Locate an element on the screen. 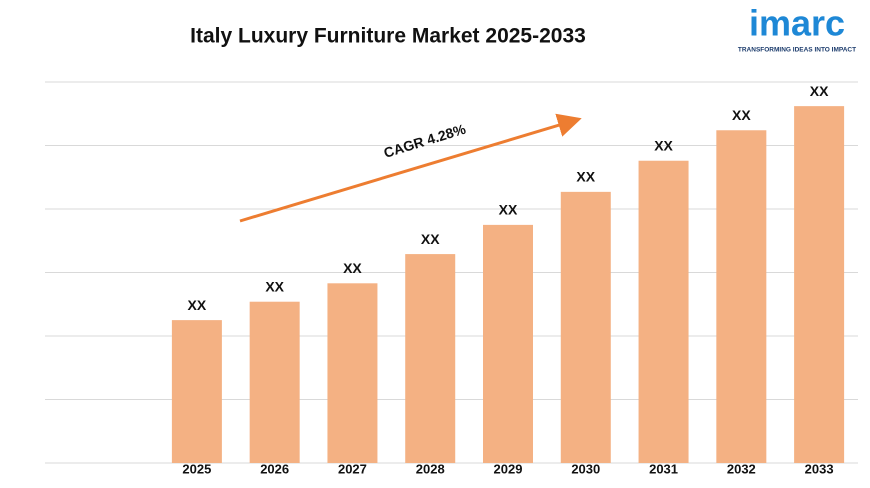 Image resolution: width=870 pixels, height=488 pixels. x-tick-label: 2026 is located at coordinates (274, 468).